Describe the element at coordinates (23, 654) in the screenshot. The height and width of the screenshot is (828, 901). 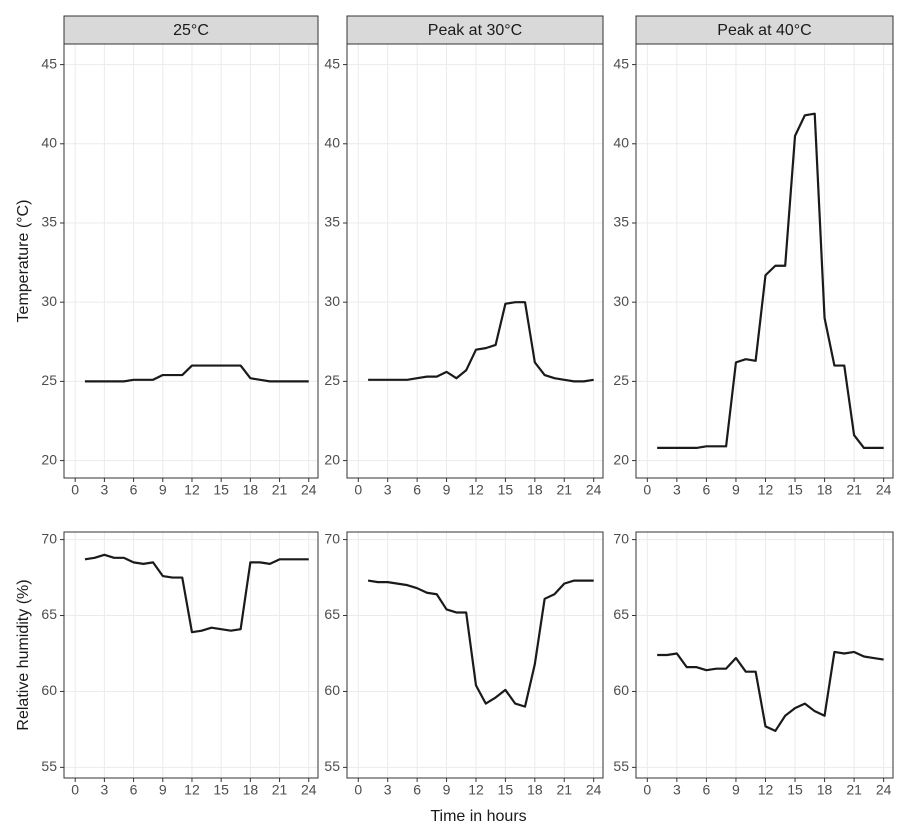
I see `y-axis-title: Relative humidity (%)` at that location.